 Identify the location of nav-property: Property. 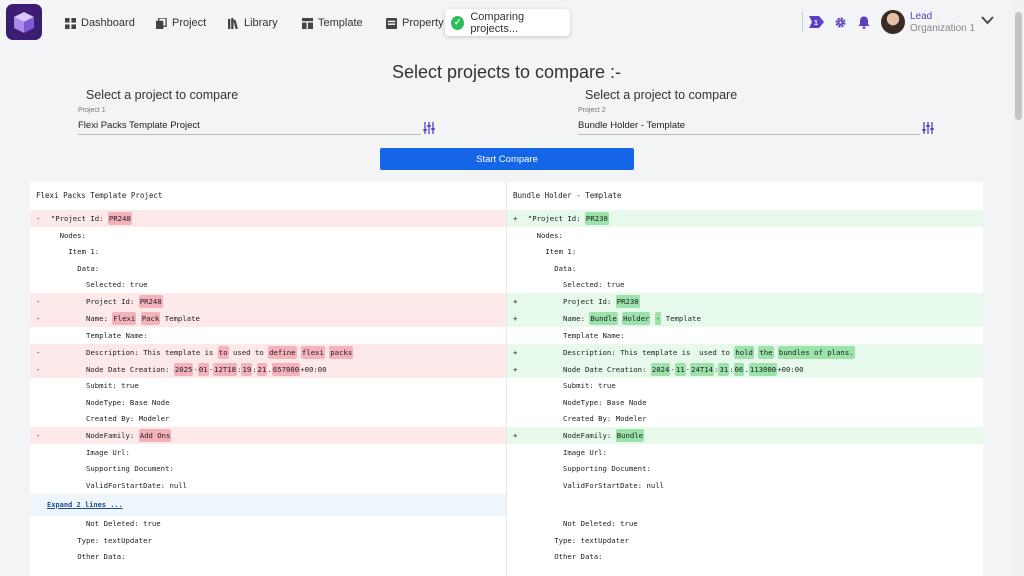
(415, 23).